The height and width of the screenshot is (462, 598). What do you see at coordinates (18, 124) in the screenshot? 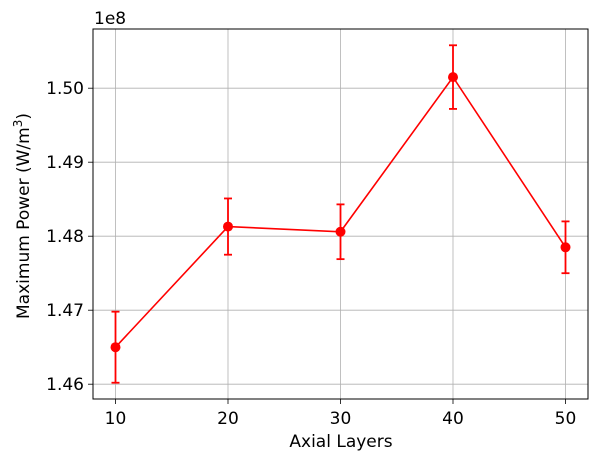
I see `y-axis-label-superscript: 3` at bounding box center [18, 124].